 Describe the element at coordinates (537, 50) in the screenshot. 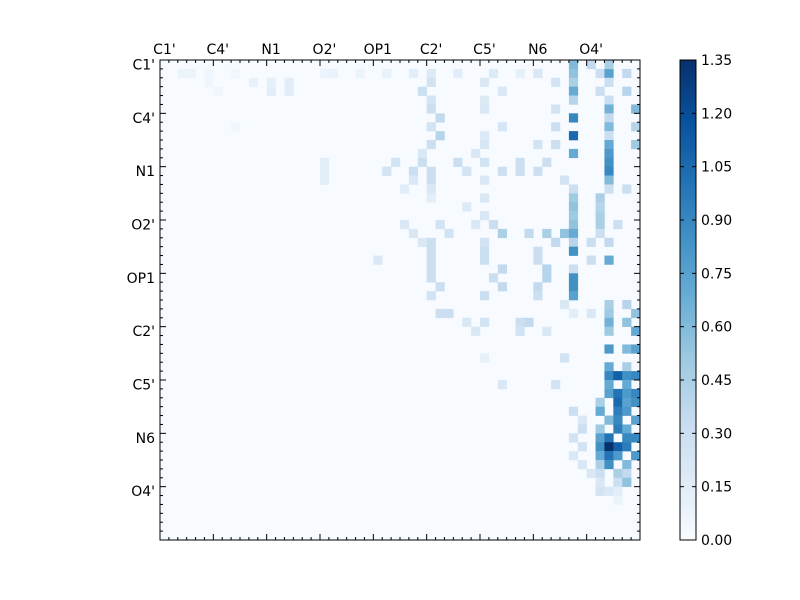

I see `x-tick-label: N6` at that location.